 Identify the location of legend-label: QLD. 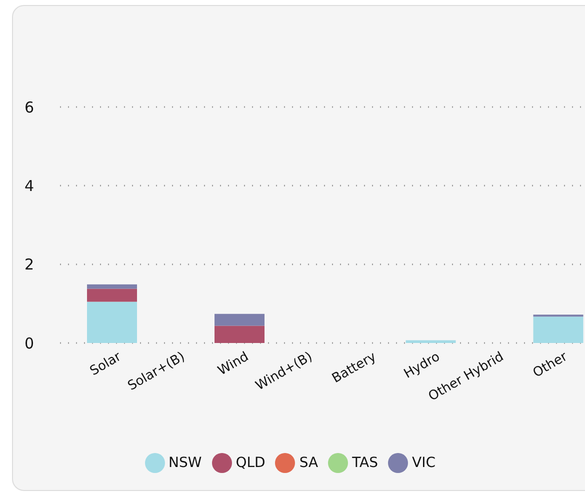
(251, 462).